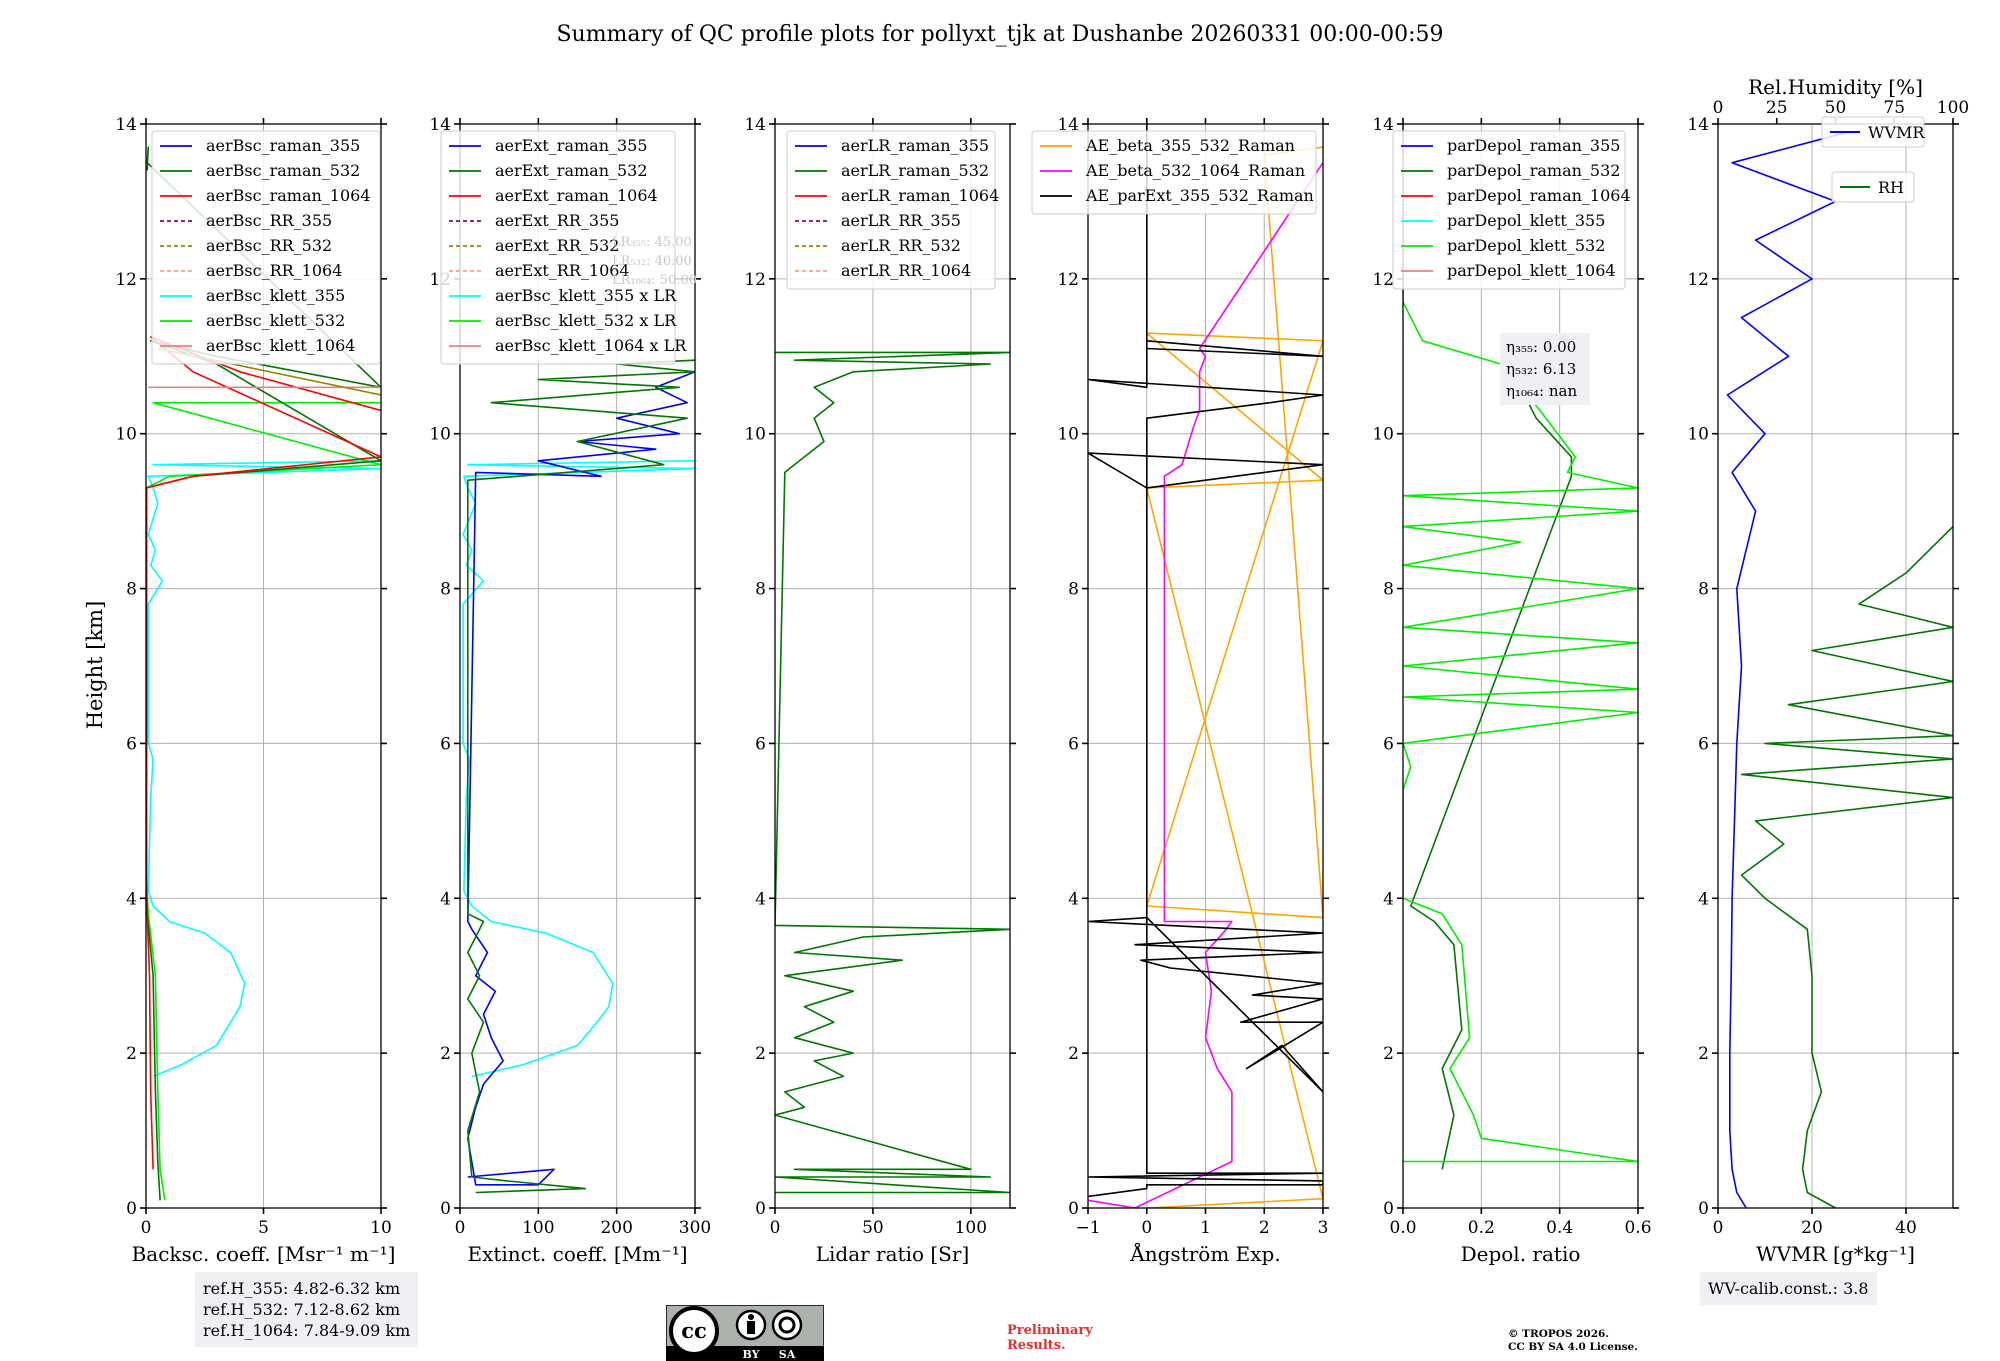 This screenshot has width=2000, height=1361. What do you see at coordinates (280, 345) in the screenshot?
I see `legend-label: aerBsc_klett_1064` at bounding box center [280, 345].